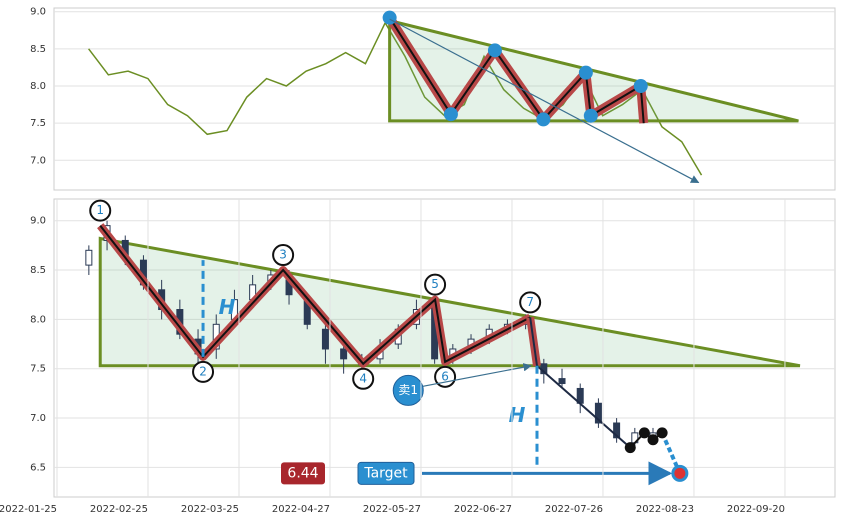 This screenshot has width=841, height=524. Describe the element at coordinates (119, 509) in the screenshot. I see `x-tick-label: 2022-02-25` at that location.